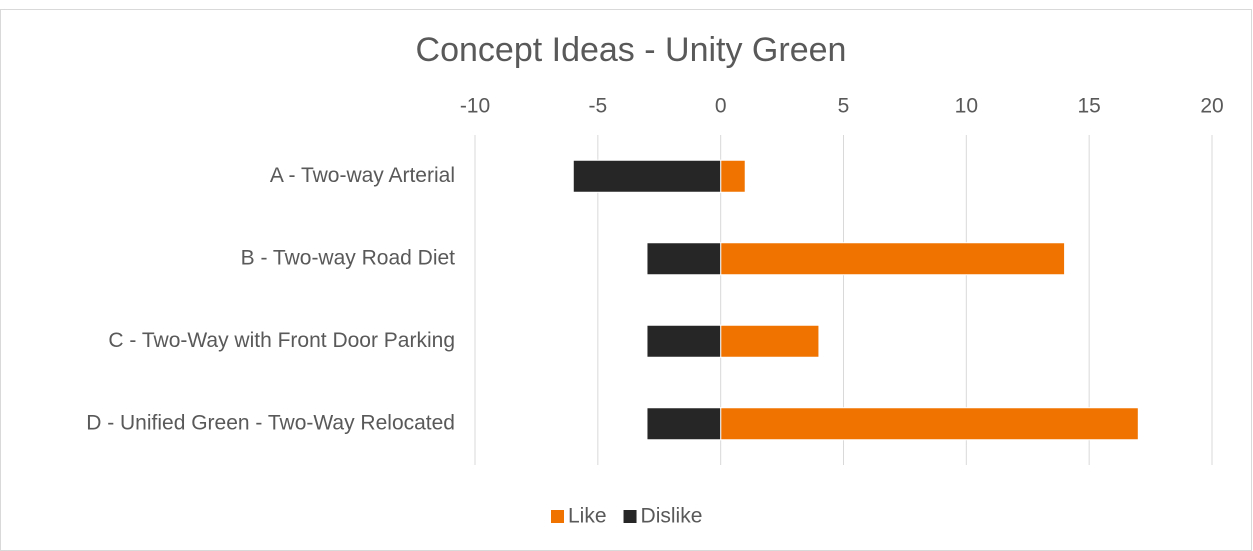 The width and height of the screenshot is (1253, 551). I want to click on y-tick-label: A - Two-way Arterial, so click(362, 175).